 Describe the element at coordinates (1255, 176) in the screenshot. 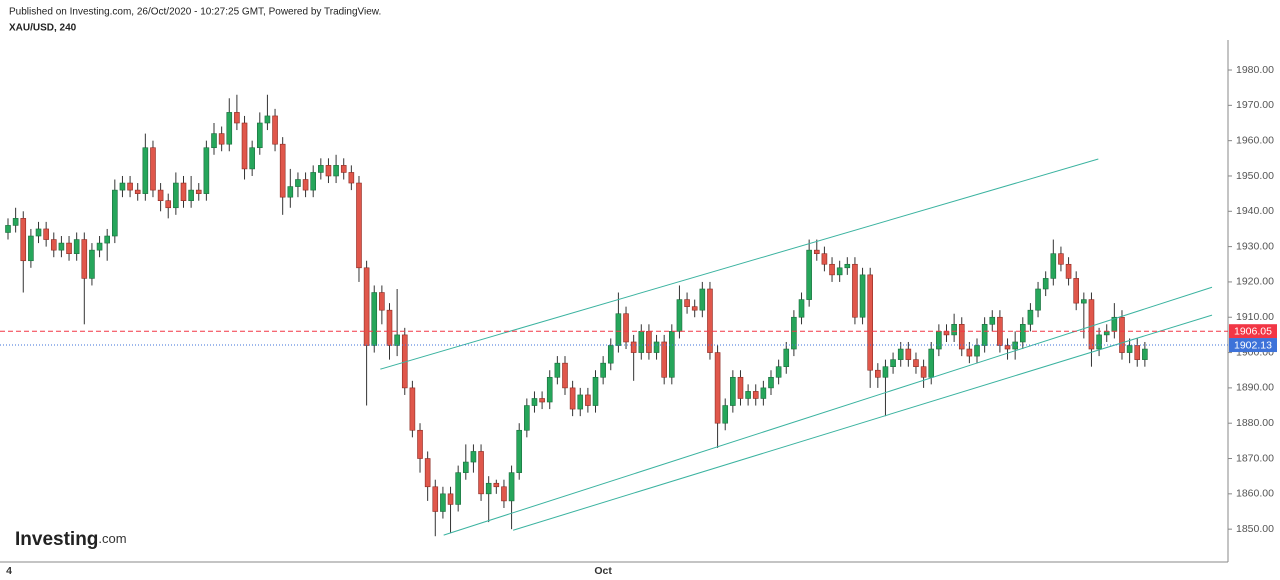

I see `y-tick-label: 1950.00` at that location.